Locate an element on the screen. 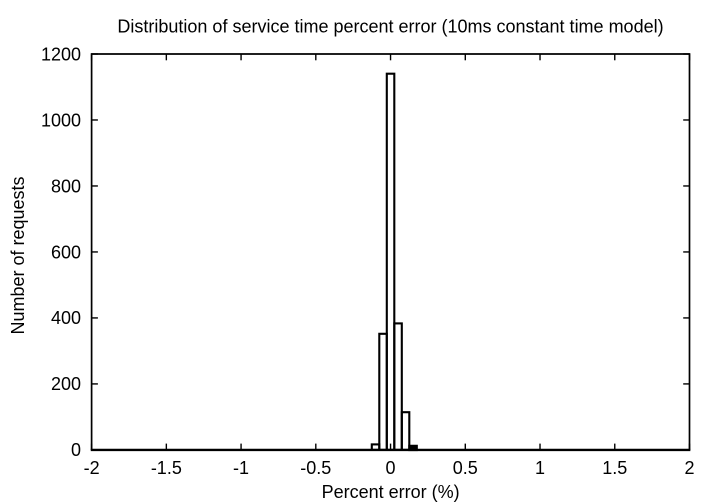 Image resolution: width=720 pixels, height=504 pixels. svg-text: Percent error (%) is located at coordinates (391, 492).